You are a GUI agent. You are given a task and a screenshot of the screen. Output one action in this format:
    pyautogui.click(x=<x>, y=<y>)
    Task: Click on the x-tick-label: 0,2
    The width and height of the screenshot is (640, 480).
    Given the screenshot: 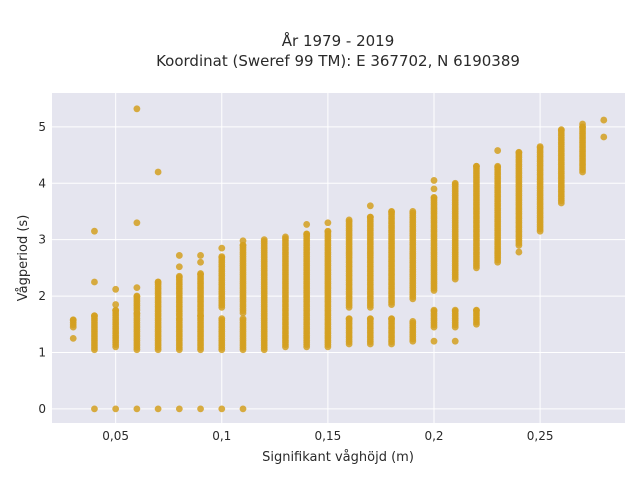 What is the action you would take?
    pyautogui.click(x=433, y=436)
    